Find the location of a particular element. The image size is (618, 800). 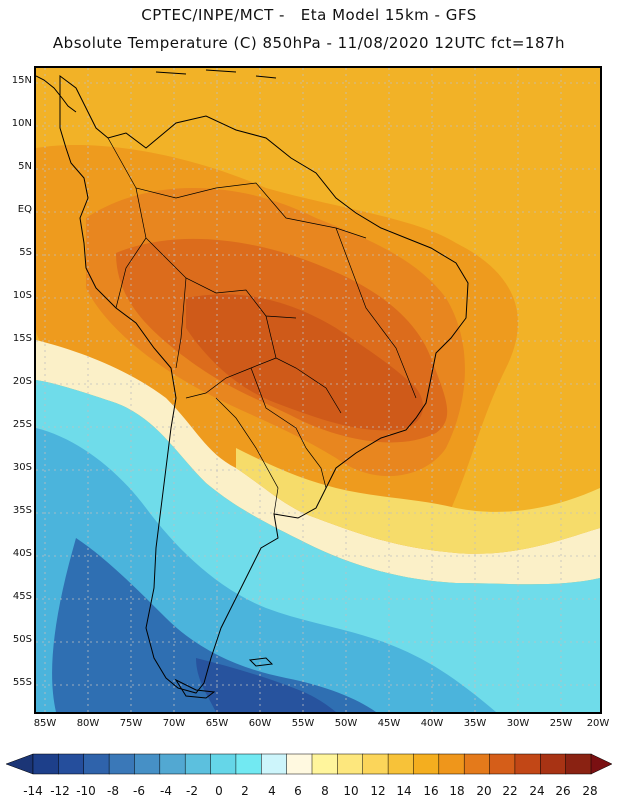

colorbar-label: 0 is located at coordinates (219, 791).